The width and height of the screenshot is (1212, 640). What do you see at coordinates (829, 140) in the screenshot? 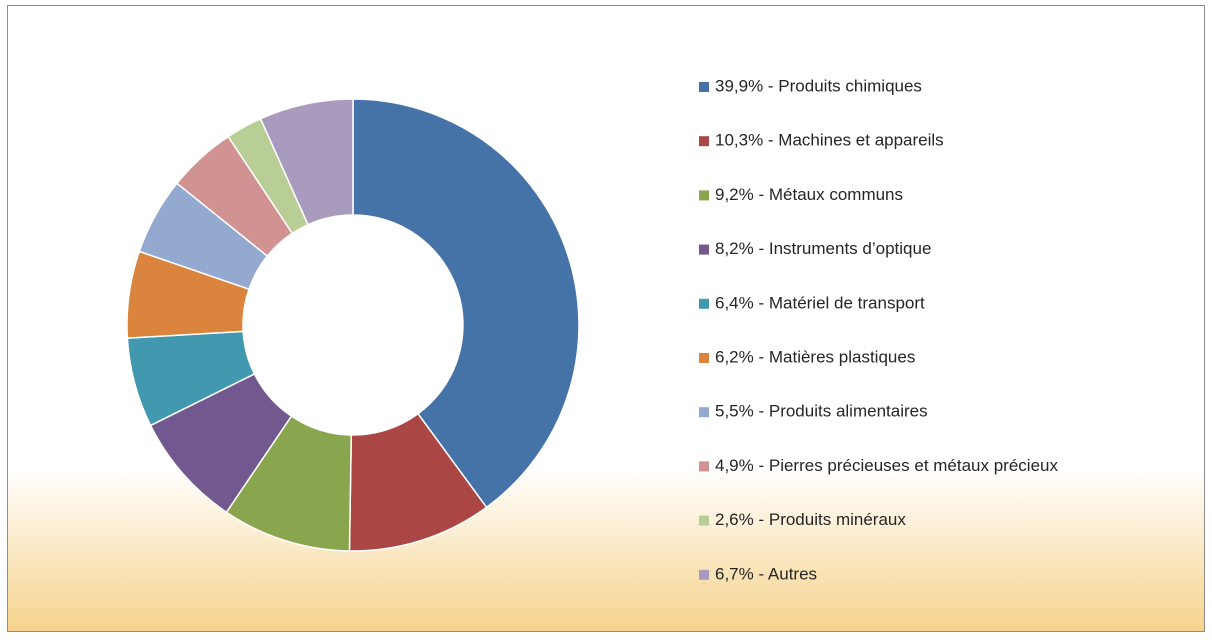
I see `legend-label: 10,3% - Machines et appareils` at bounding box center [829, 140].